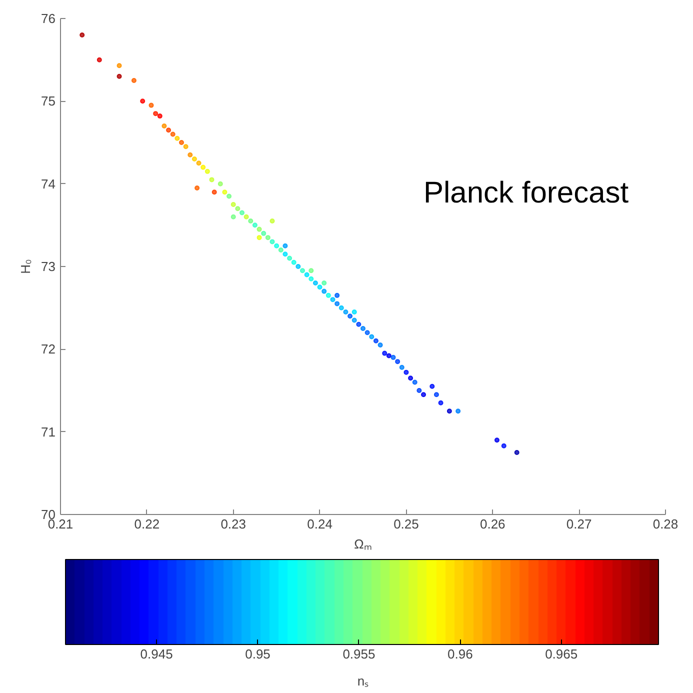  I want to click on color-bar-label: 0.96, so click(460, 654).